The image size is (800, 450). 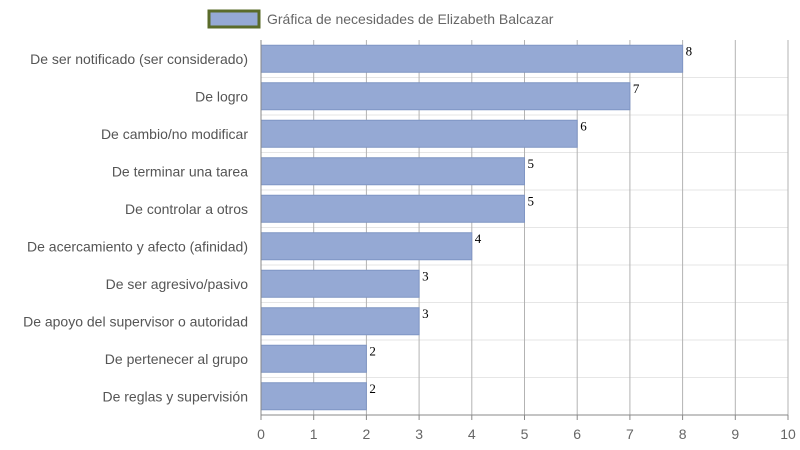 What do you see at coordinates (176, 359) in the screenshot?
I see `category-label: De pertenecer al grupo` at bounding box center [176, 359].